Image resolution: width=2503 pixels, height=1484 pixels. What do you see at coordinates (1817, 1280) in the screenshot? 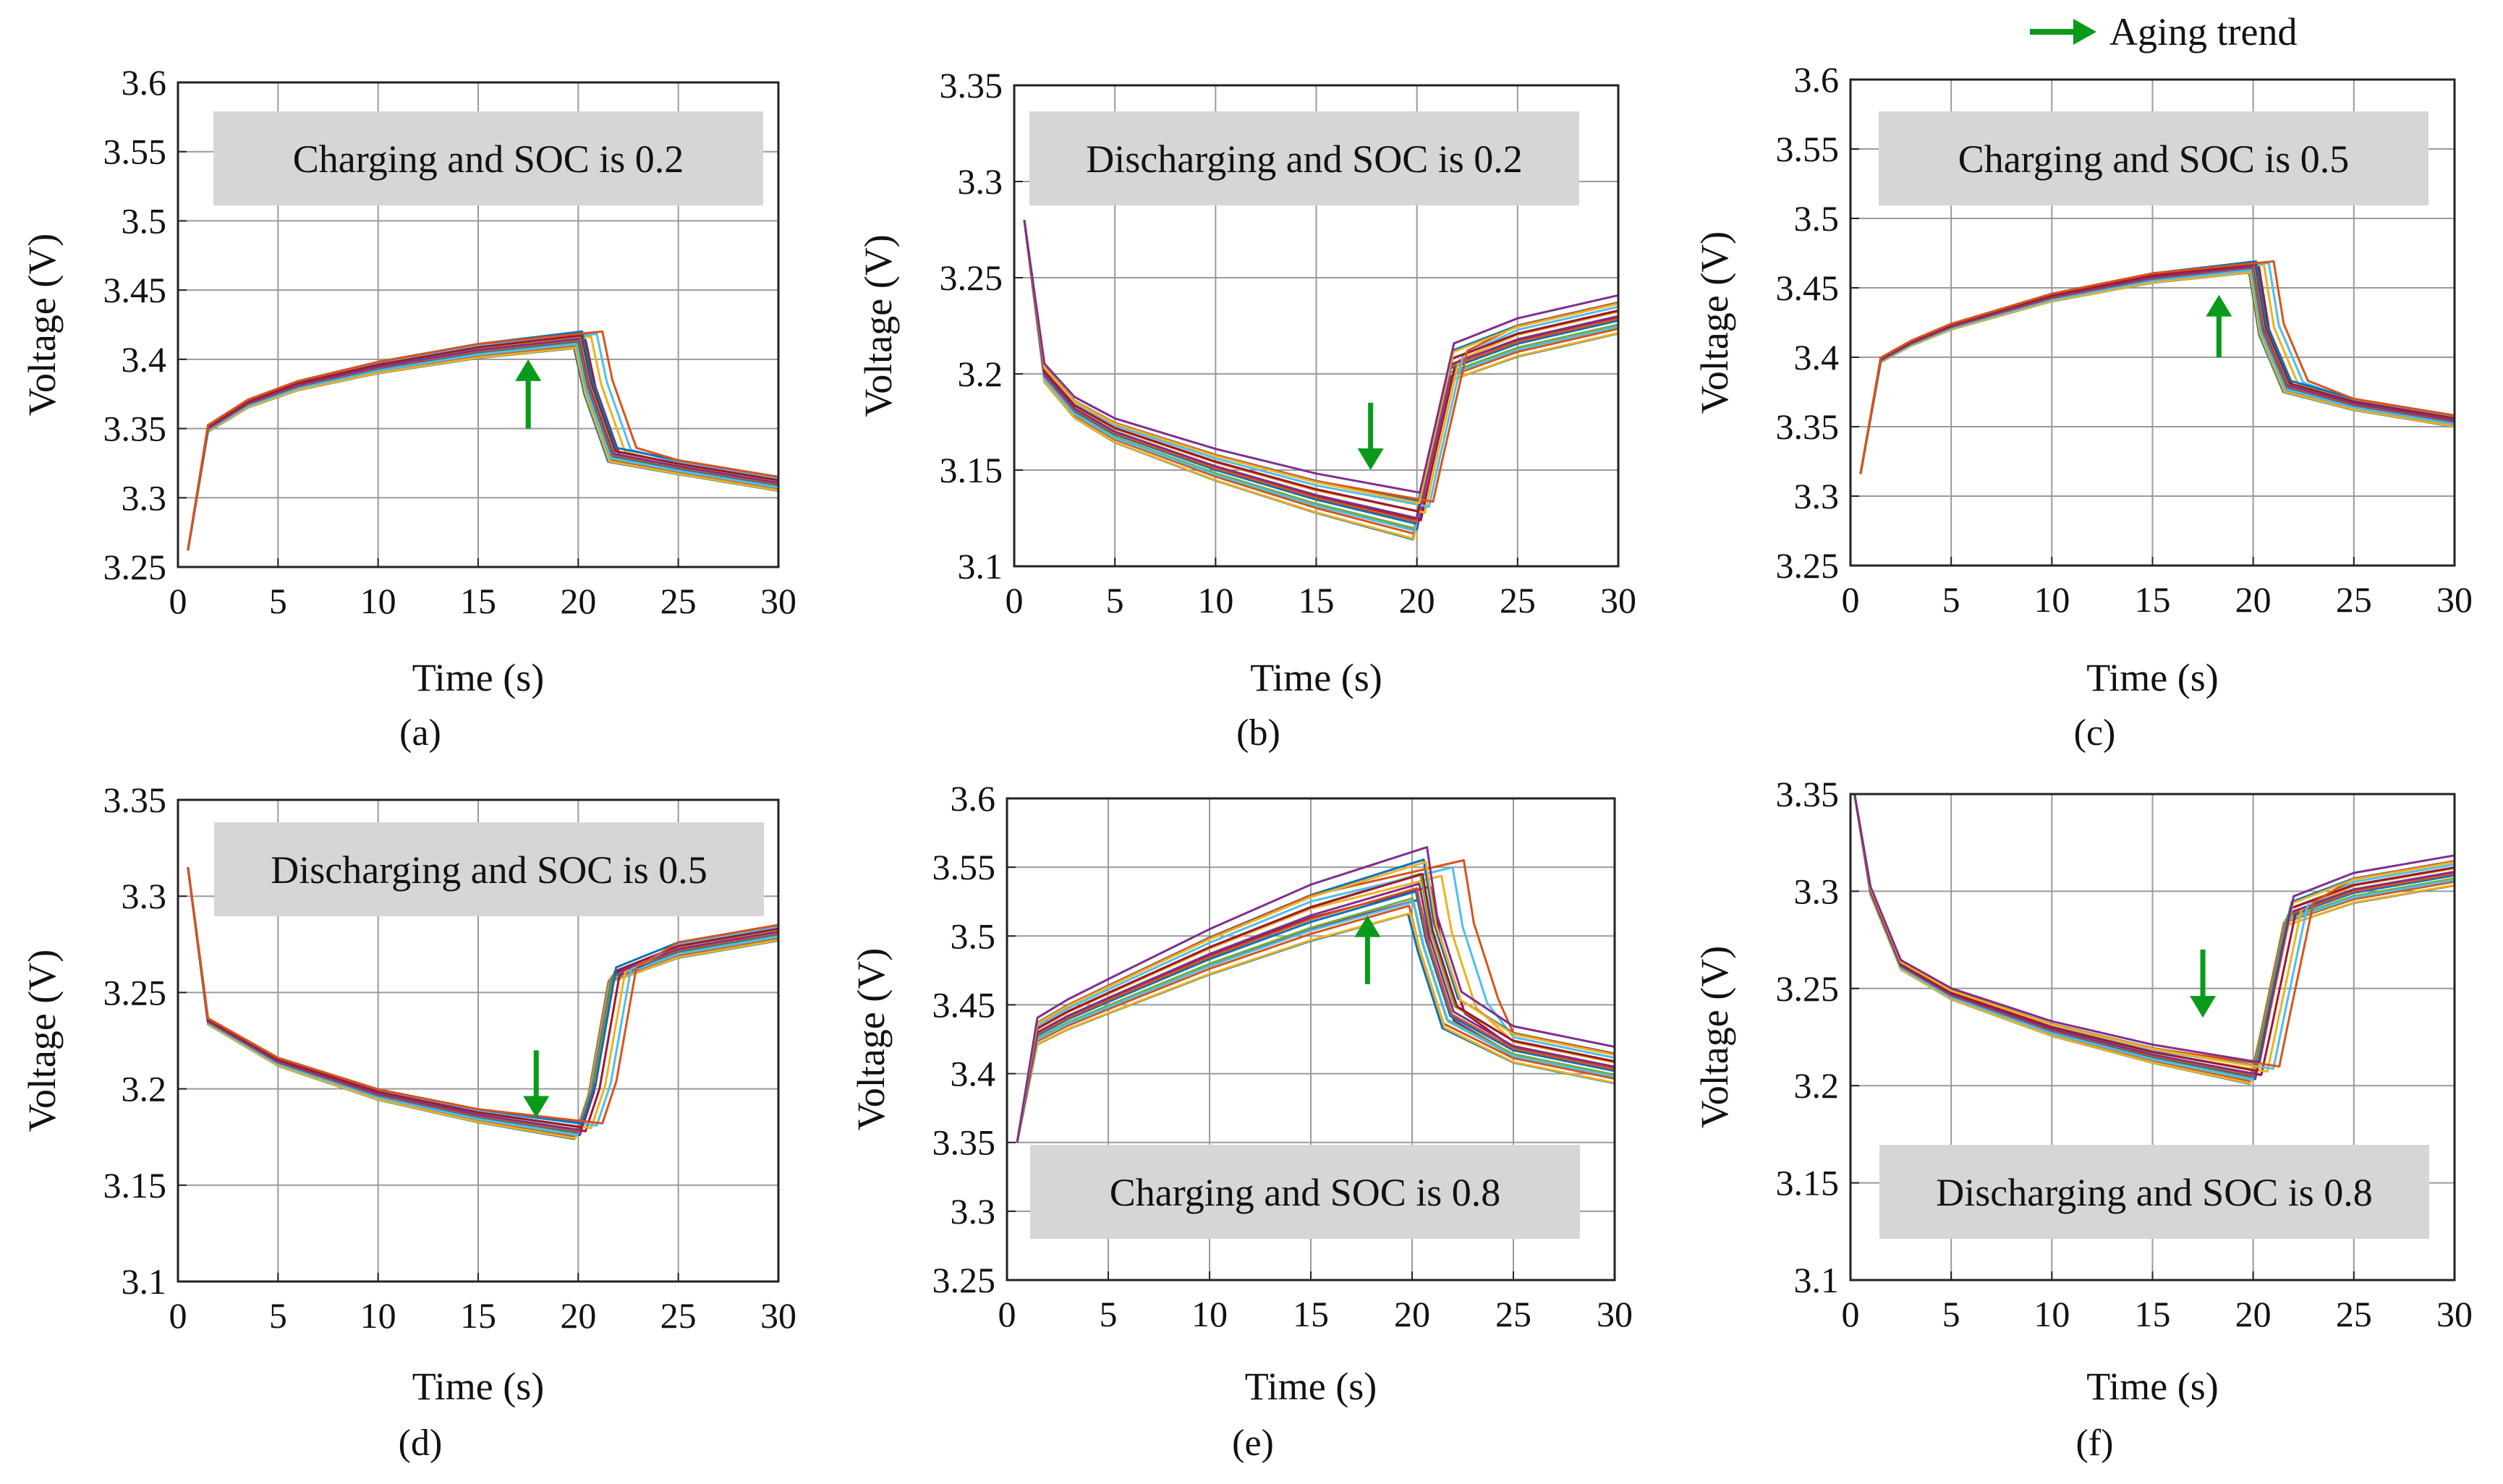
I see `y-tick-label: 3.1` at bounding box center [1817, 1280].